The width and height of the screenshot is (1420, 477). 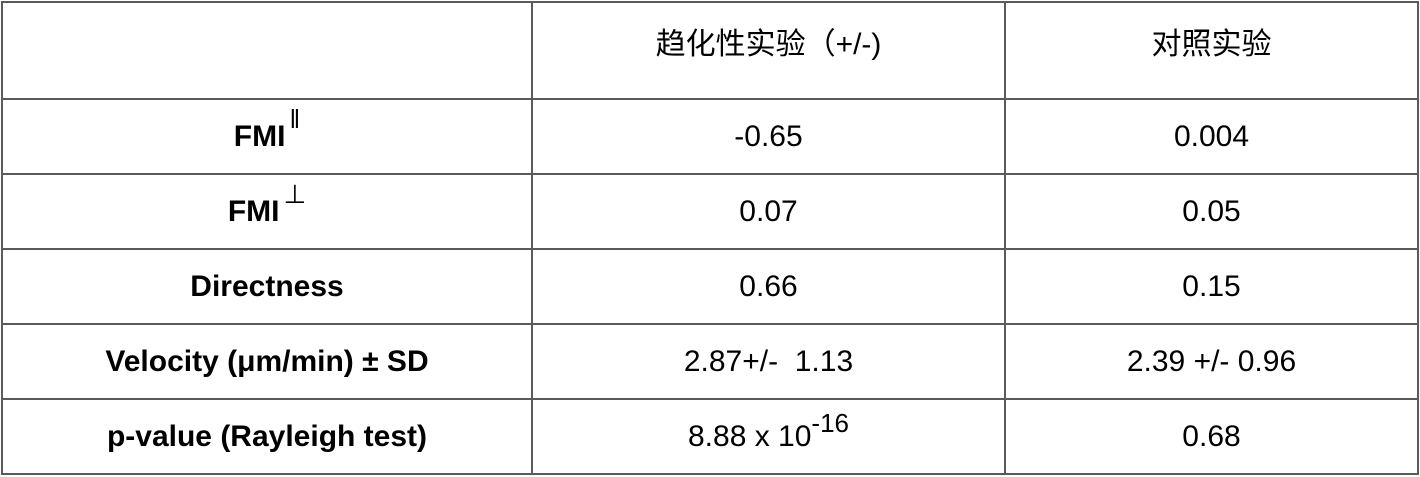 What do you see at coordinates (267, 286) in the screenshot?
I see `row-label: Directness` at bounding box center [267, 286].